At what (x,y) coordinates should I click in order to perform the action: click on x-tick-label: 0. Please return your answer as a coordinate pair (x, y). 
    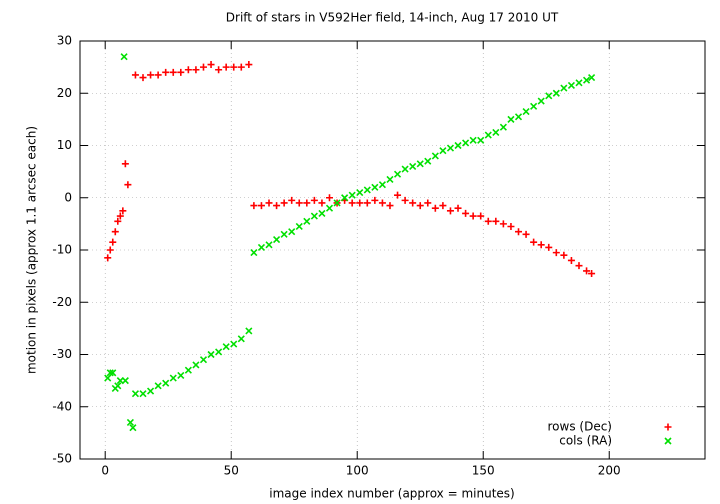
    Looking at the image, I should click on (105, 471).